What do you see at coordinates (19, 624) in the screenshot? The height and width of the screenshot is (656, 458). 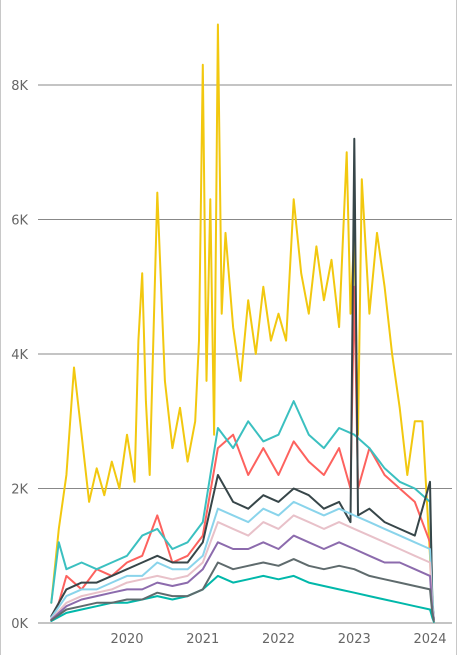 I see `y-tick-label: 0K` at bounding box center [19, 624].